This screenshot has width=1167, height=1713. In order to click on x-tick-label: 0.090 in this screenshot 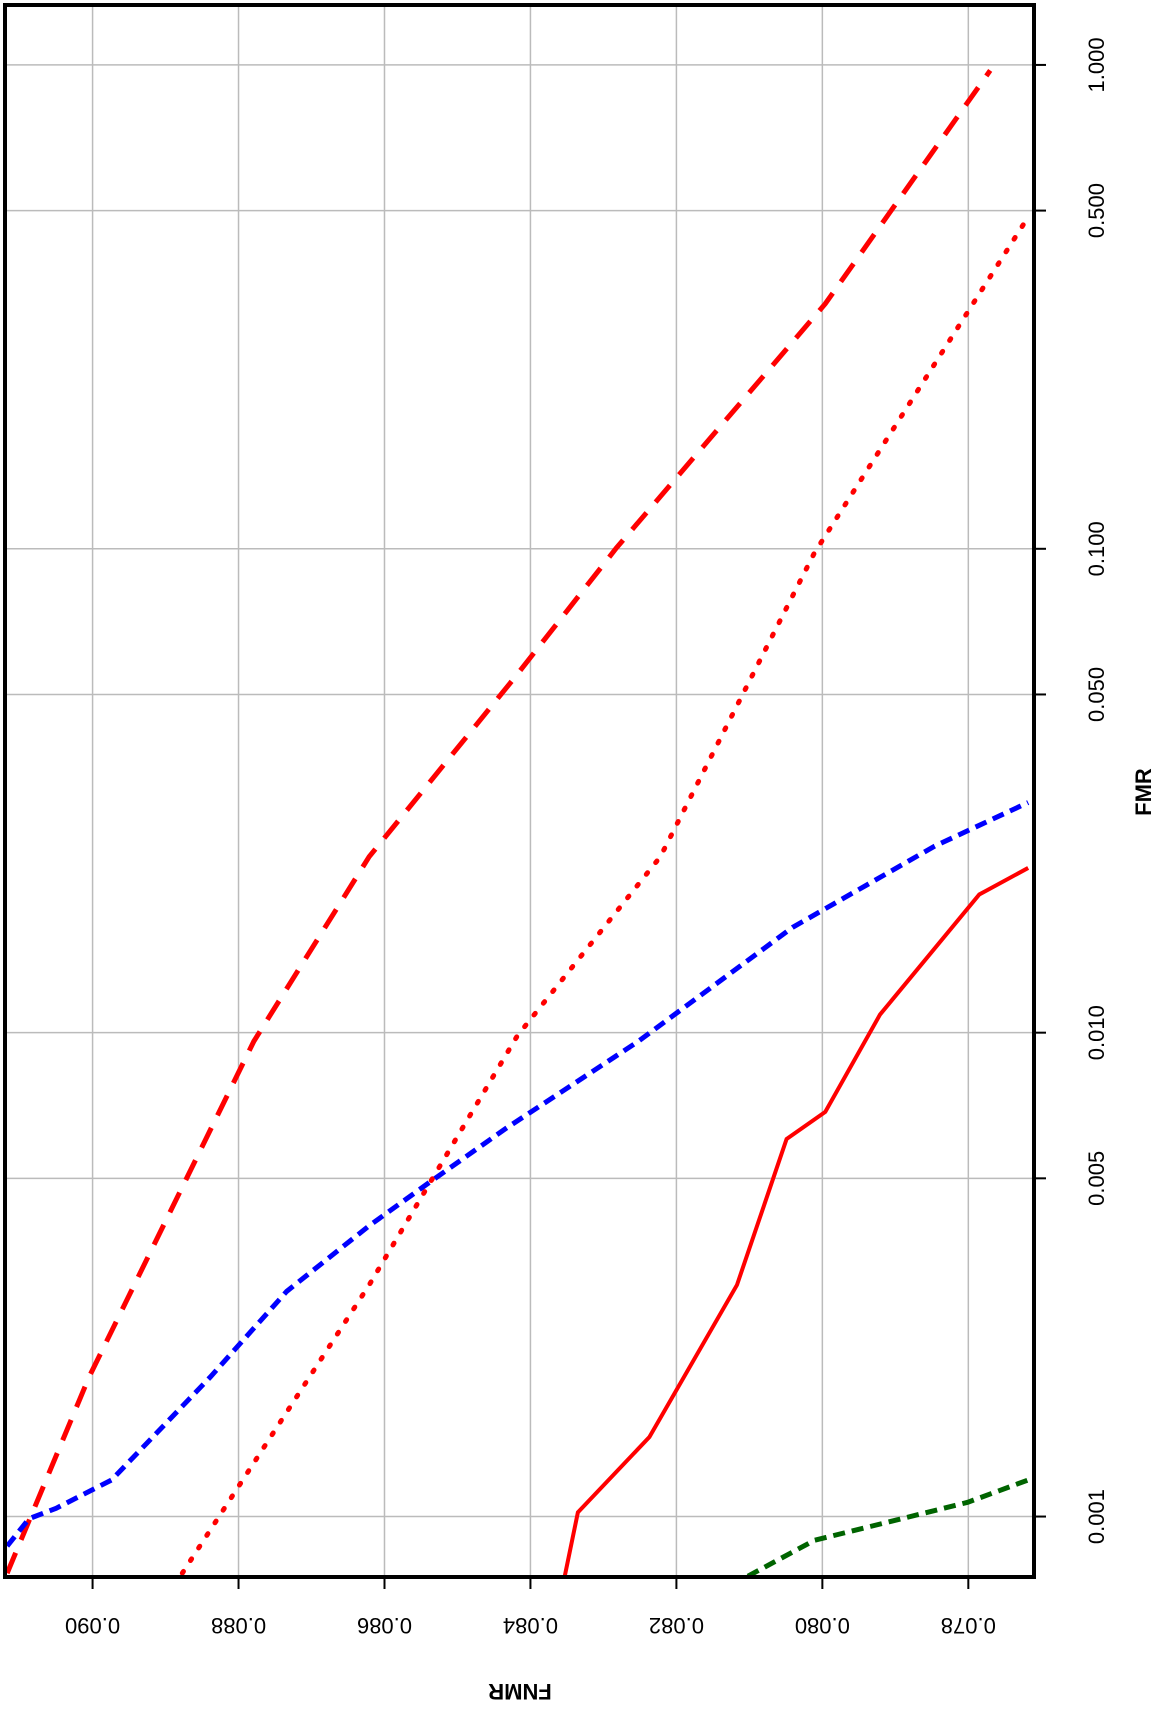, I will do `click(92, 1625)`.